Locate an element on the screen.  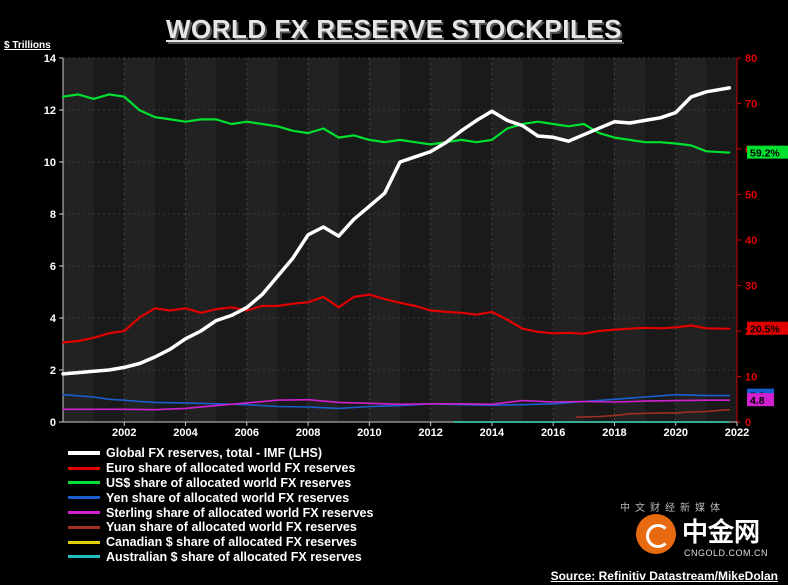
right-axis-tick-label: 10 is located at coordinates (751, 378).